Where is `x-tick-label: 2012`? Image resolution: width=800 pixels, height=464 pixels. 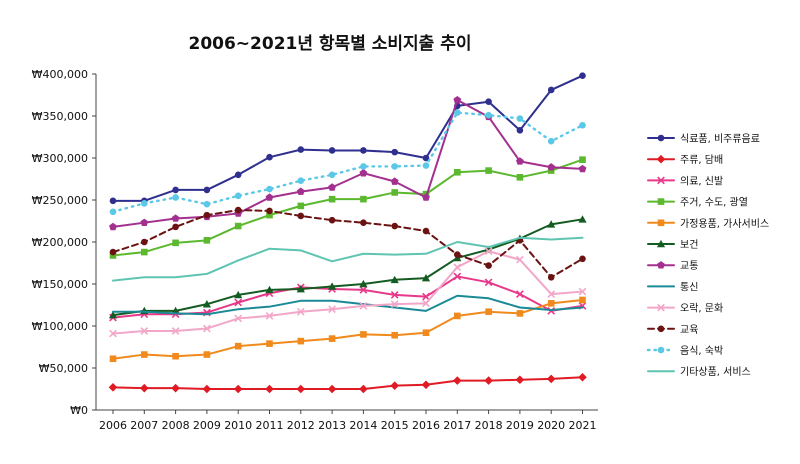
x-tick-label: 2012 is located at coordinates (301, 425).